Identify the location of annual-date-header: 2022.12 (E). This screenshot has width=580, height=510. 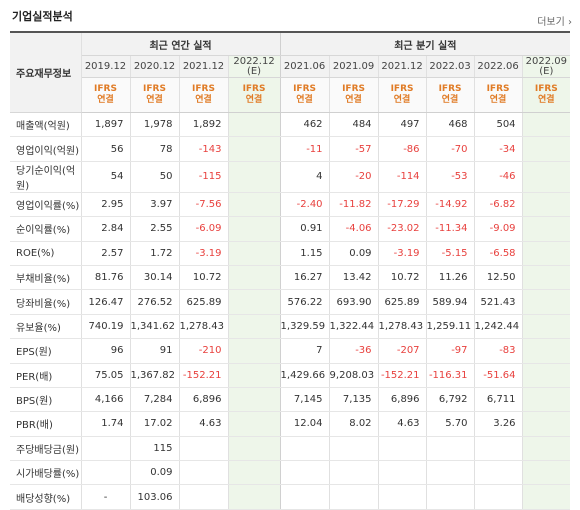
(254, 66).